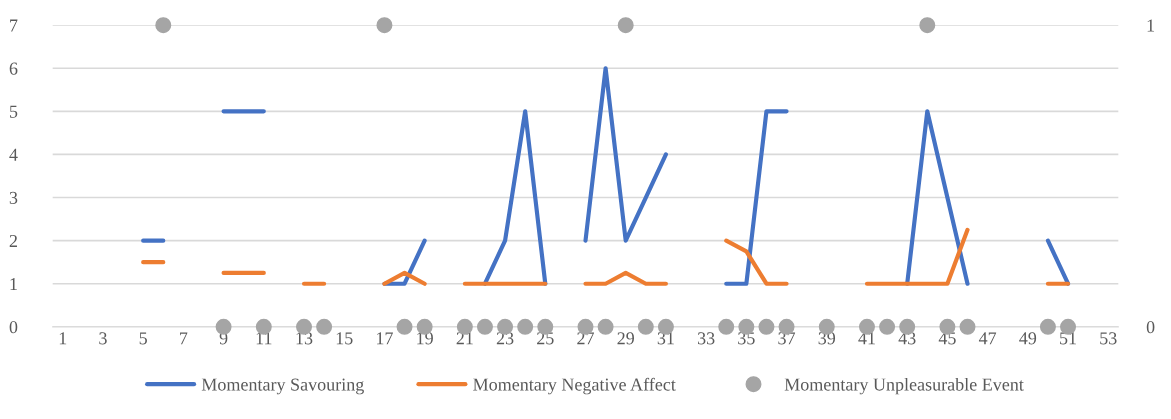 The width and height of the screenshot is (1171, 419). I want to click on y-tick-label: 1, so click(13, 284).